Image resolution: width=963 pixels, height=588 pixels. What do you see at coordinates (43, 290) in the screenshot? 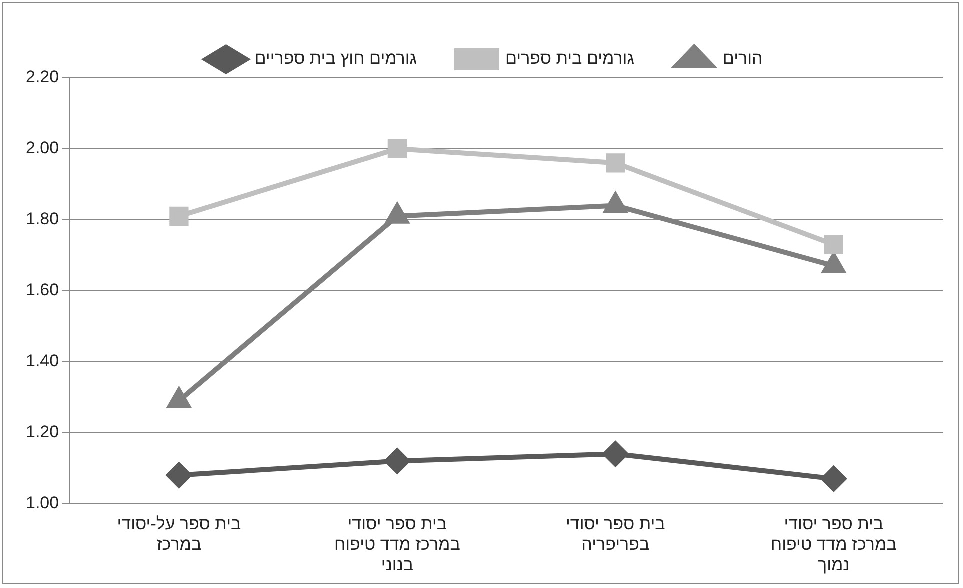
I see `y-tick-label: 1.60` at bounding box center [43, 290].